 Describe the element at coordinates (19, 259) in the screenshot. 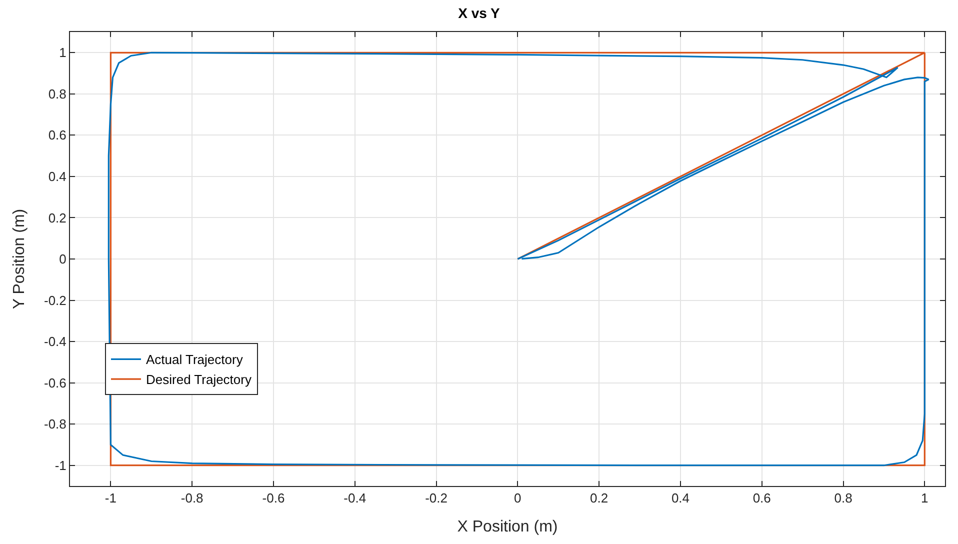

I see `y-axis-title: Y Position (m)` at that location.